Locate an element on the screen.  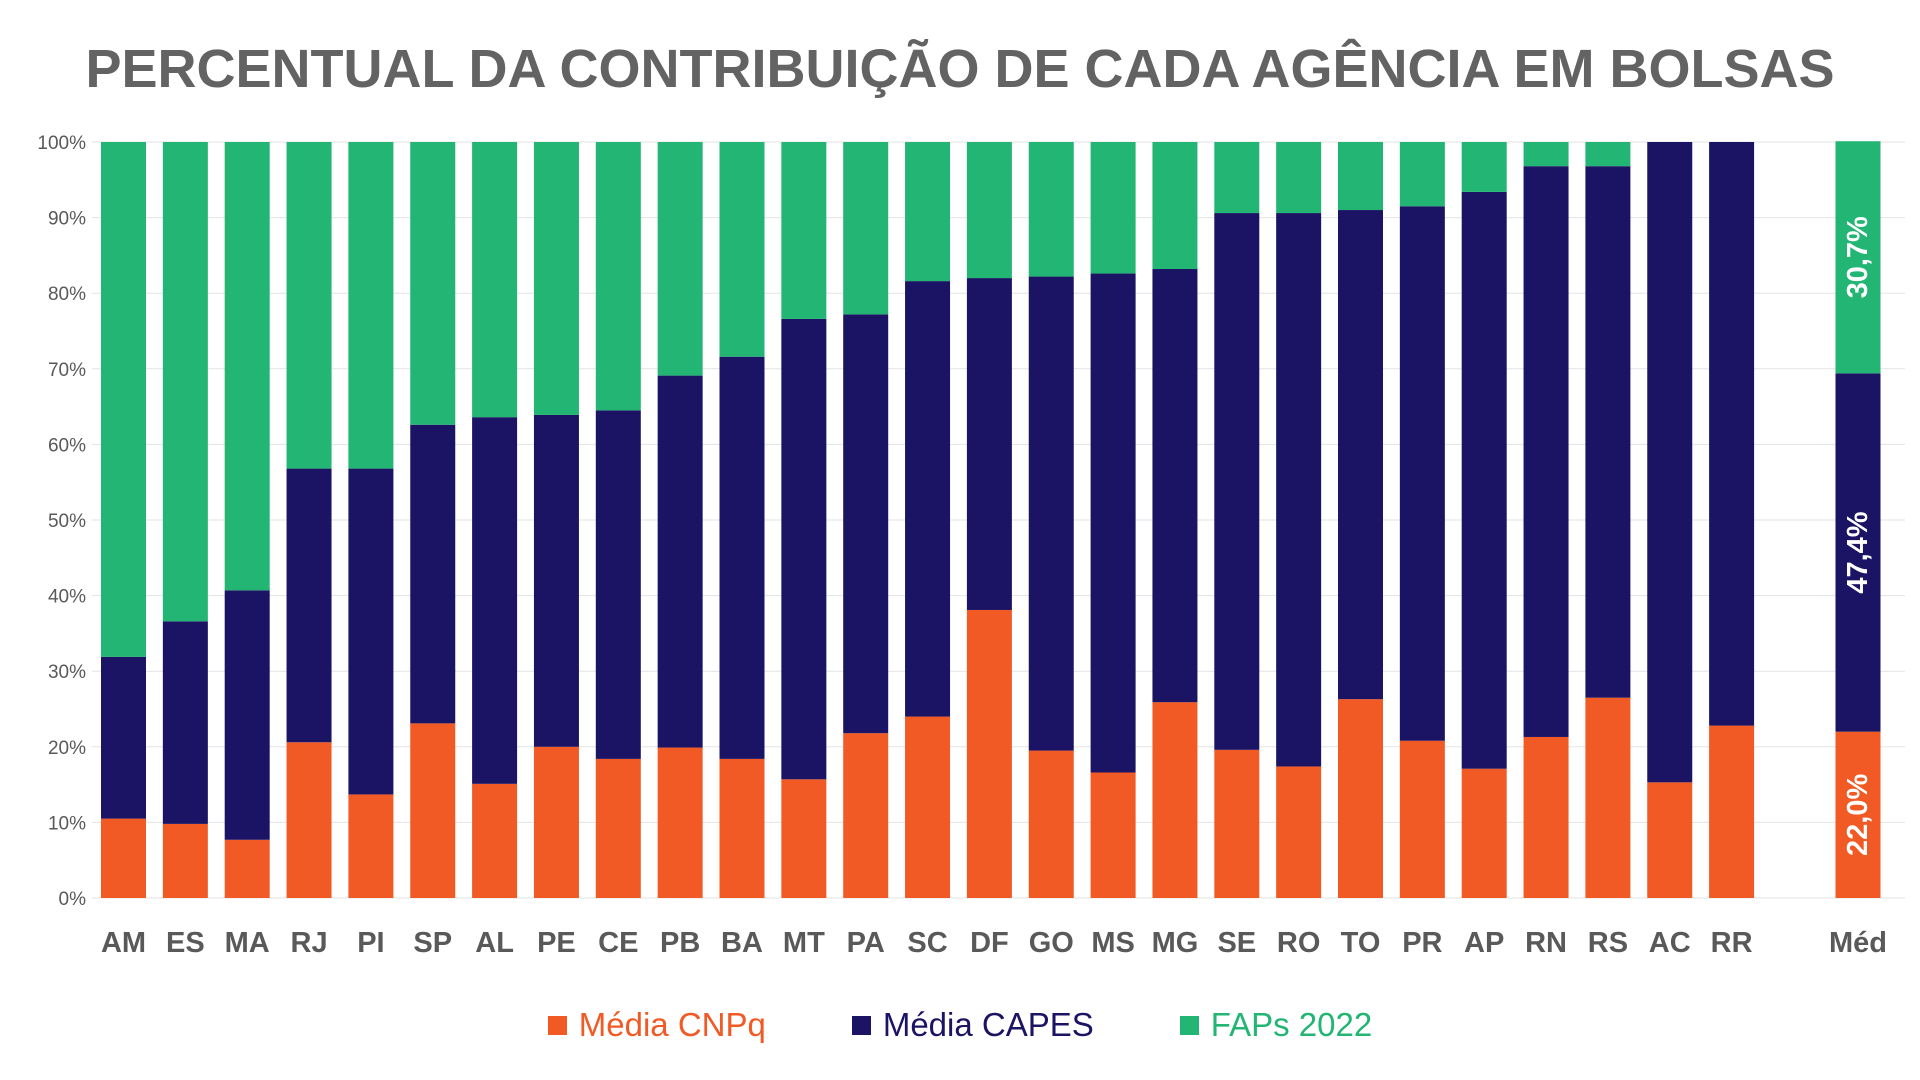
x-tick-label: ES is located at coordinates (185, 943).